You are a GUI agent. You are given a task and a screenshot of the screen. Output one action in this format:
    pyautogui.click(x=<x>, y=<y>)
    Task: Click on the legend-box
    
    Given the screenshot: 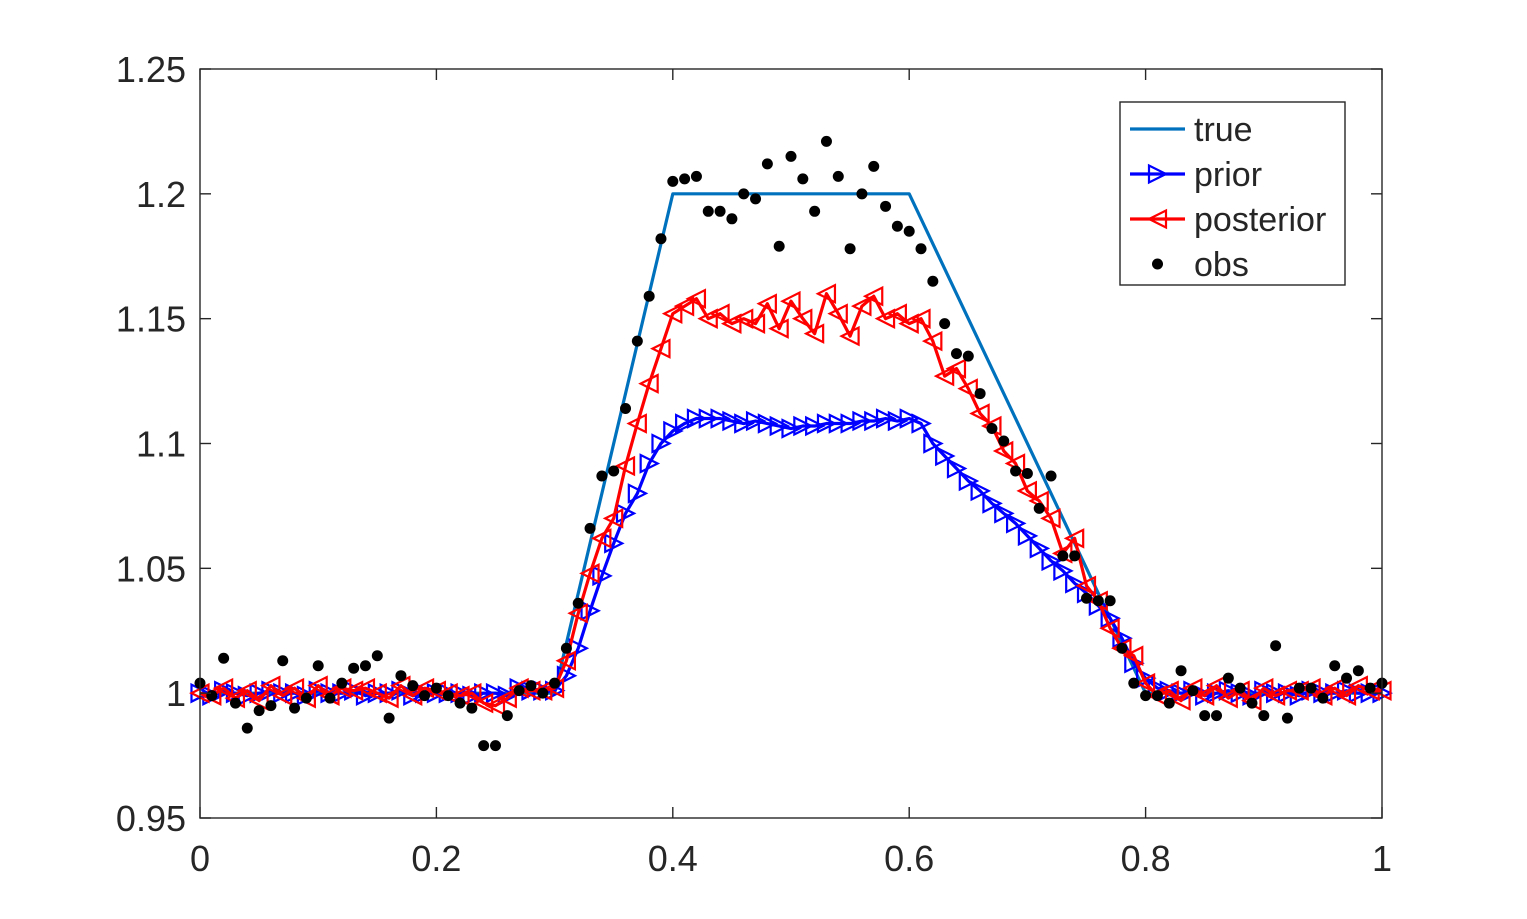 What is the action you would take?
    pyautogui.click(x=1232, y=193)
    